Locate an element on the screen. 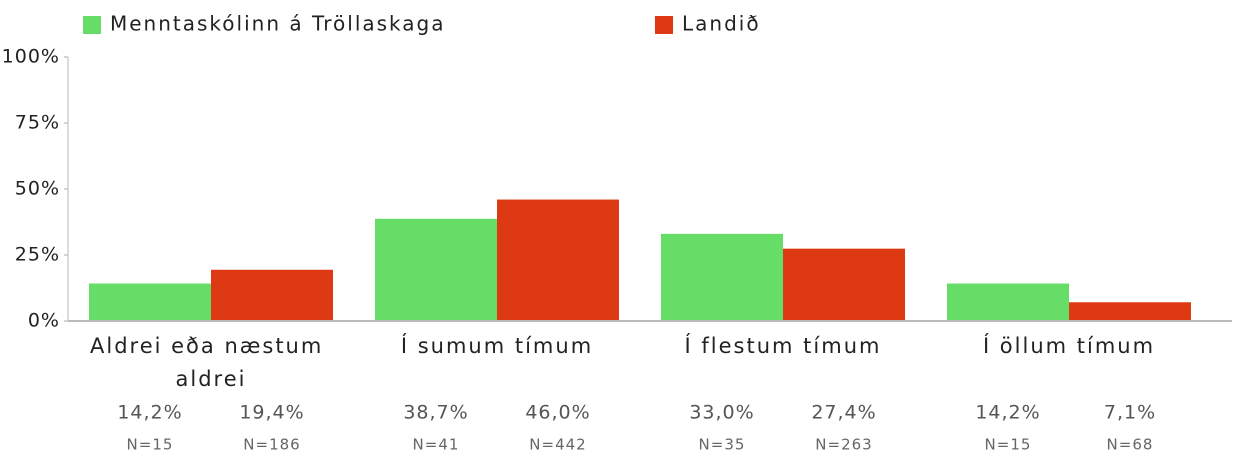  x-tick-label: Í sumum tímum is located at coordinates (497, 345).